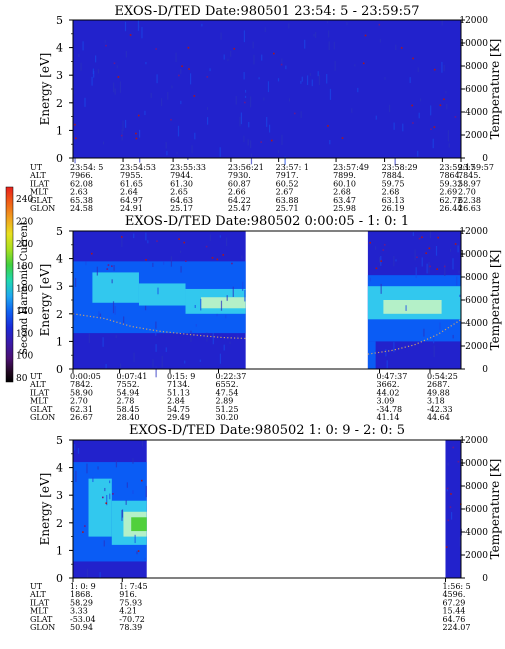  I want to click on ephemeris-value: 62.08, so click(81, 183).